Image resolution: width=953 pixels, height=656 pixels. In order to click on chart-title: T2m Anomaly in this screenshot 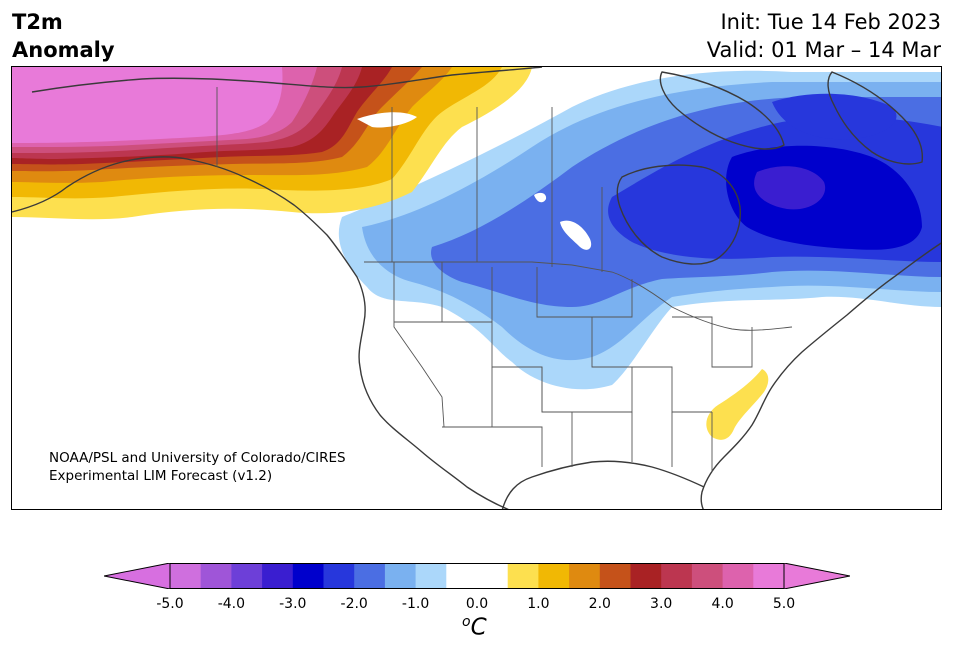, I will do `click(63, 36)`.